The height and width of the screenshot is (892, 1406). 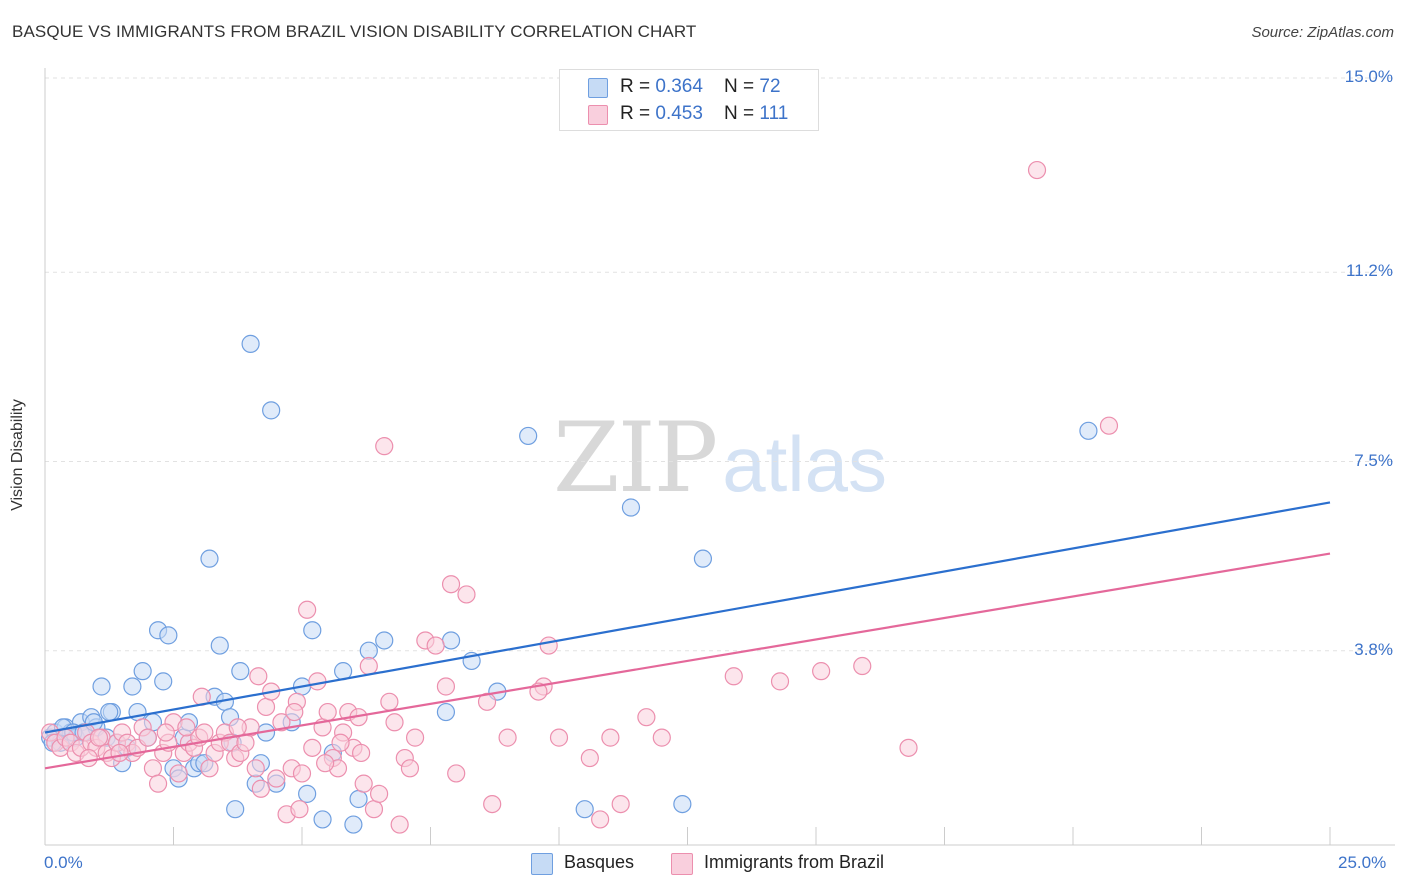 What do you see at coordinates (1373, 649) in the screenshot?
I see `y-tick-label-0: 3.8%` at bounding box center [1373, 649].